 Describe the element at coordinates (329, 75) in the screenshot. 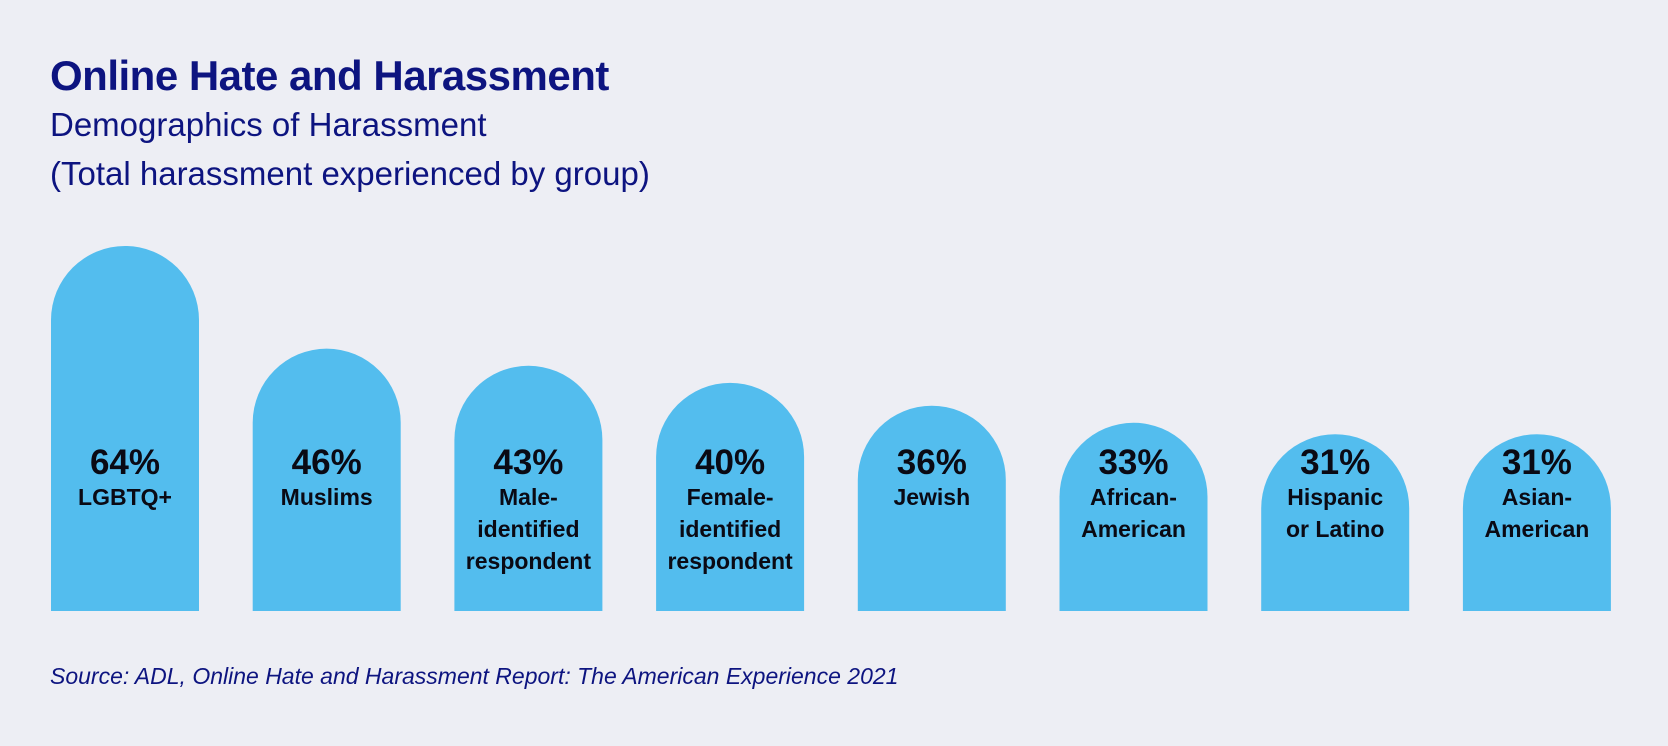

I see `chart-title: Online Hate and Harassment` at that location.